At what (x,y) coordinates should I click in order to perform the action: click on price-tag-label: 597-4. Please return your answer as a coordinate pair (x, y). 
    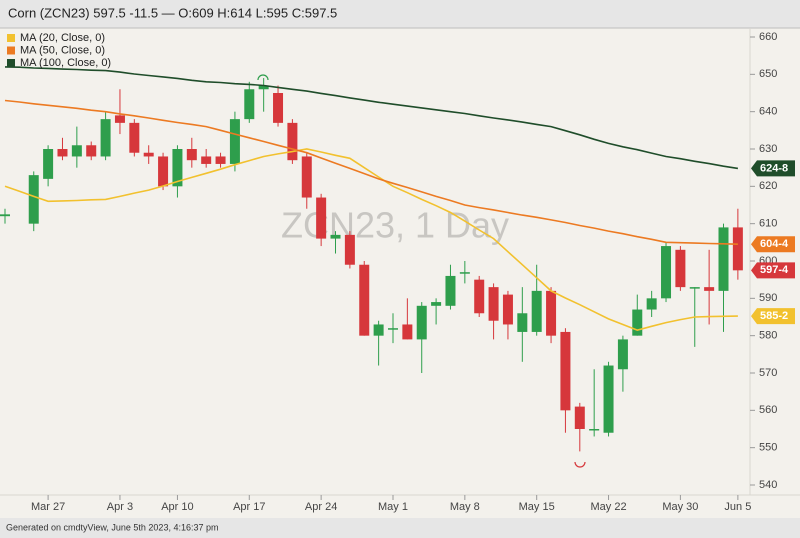
    Looking at the image, I should click on (774, 270).